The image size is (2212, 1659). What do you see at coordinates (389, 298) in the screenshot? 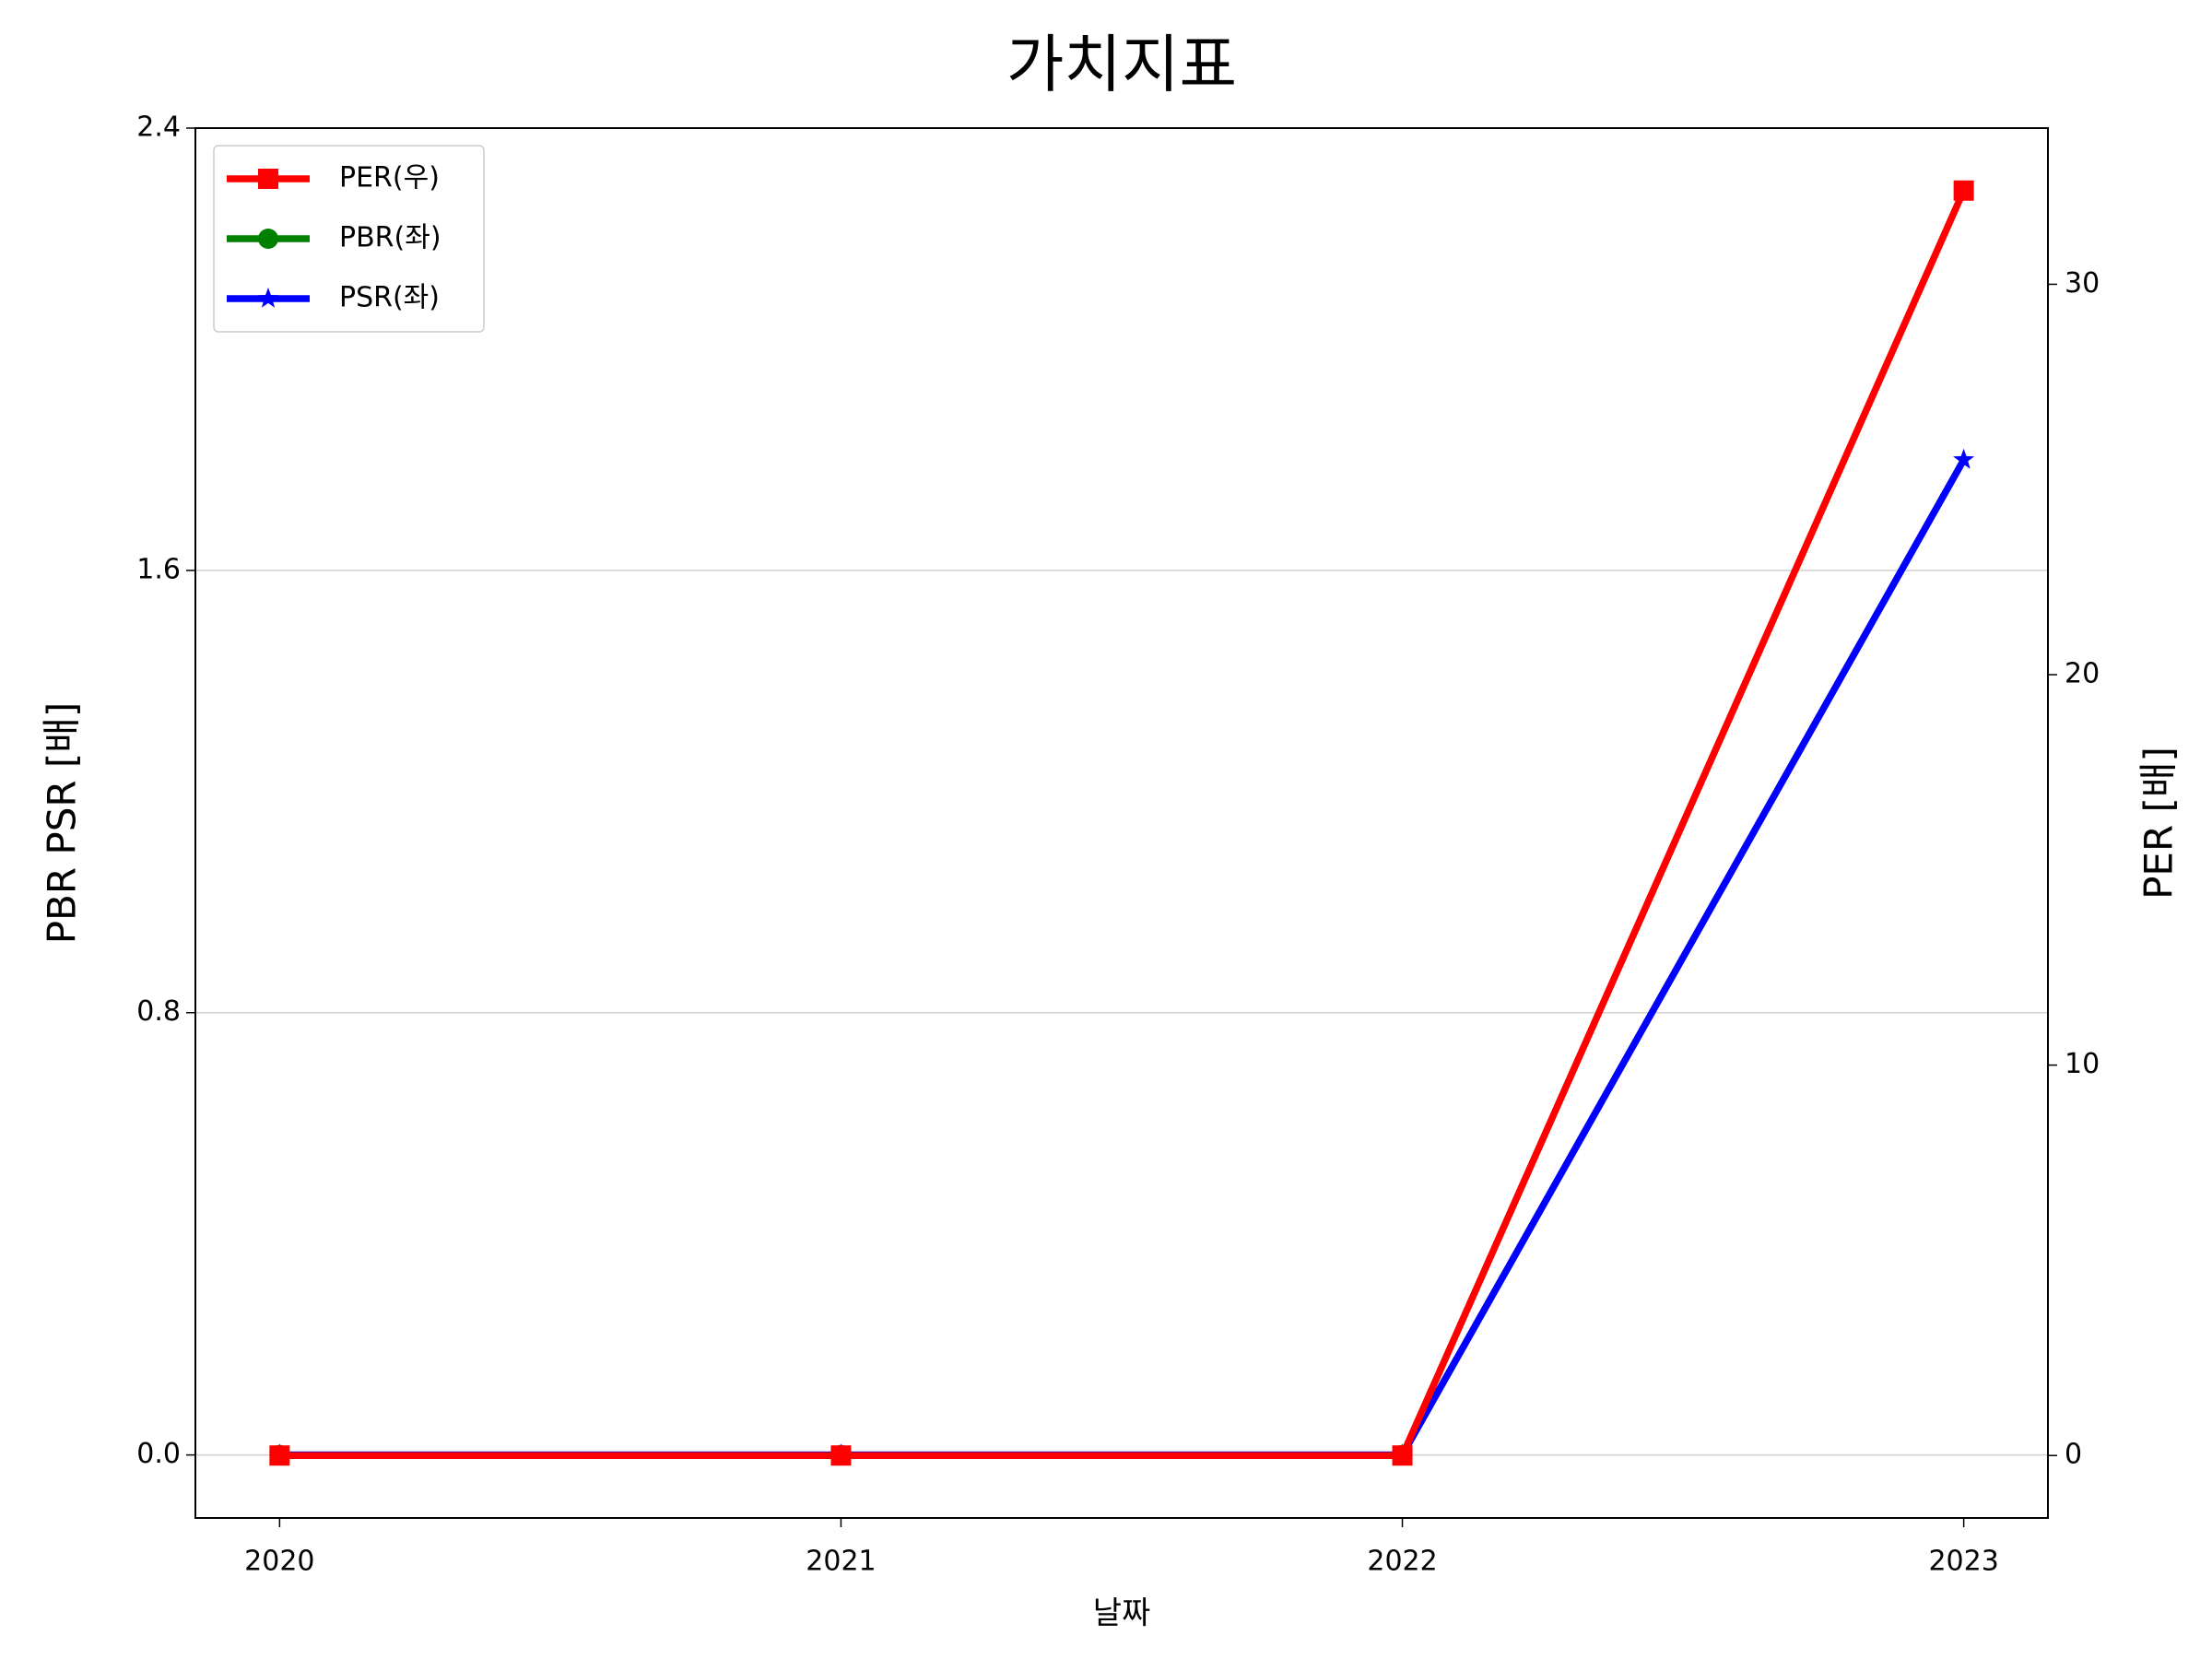
I see `legend-label: PSR(좌)` at bounding box center [389, 298].